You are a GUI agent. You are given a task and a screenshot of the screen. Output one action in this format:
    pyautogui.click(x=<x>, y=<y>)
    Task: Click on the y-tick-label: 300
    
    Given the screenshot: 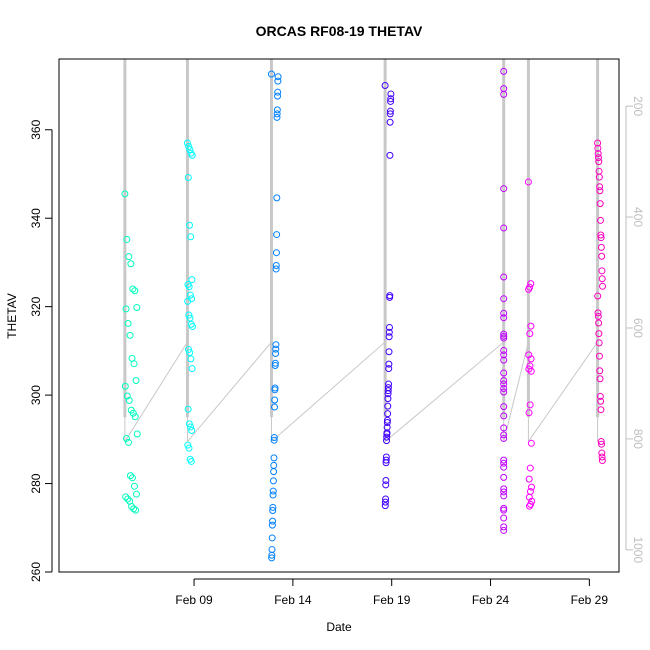 What is the action you would take?
    pyautogui.click(x=36, y=395)
    